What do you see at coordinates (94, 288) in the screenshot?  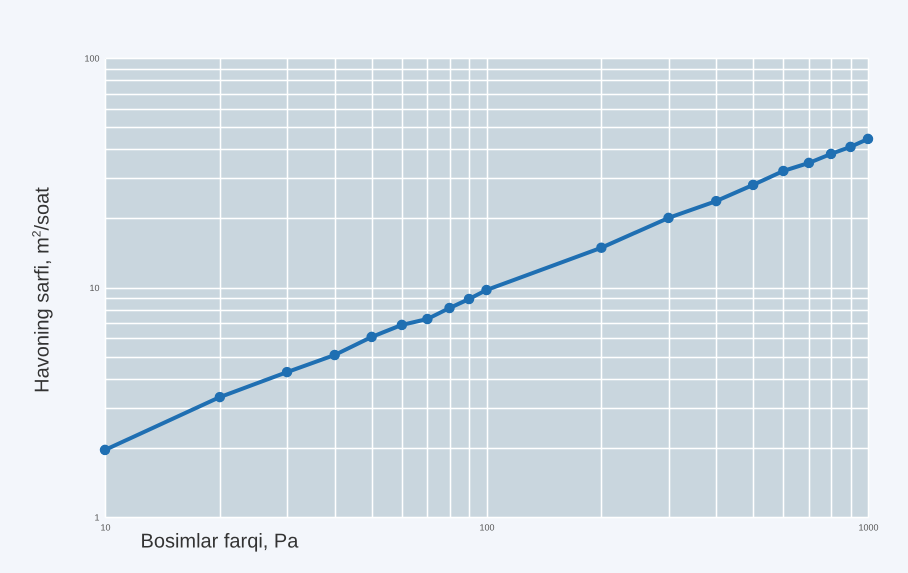 I see `y-tick-label: 10` at bounding box center [94, 288].